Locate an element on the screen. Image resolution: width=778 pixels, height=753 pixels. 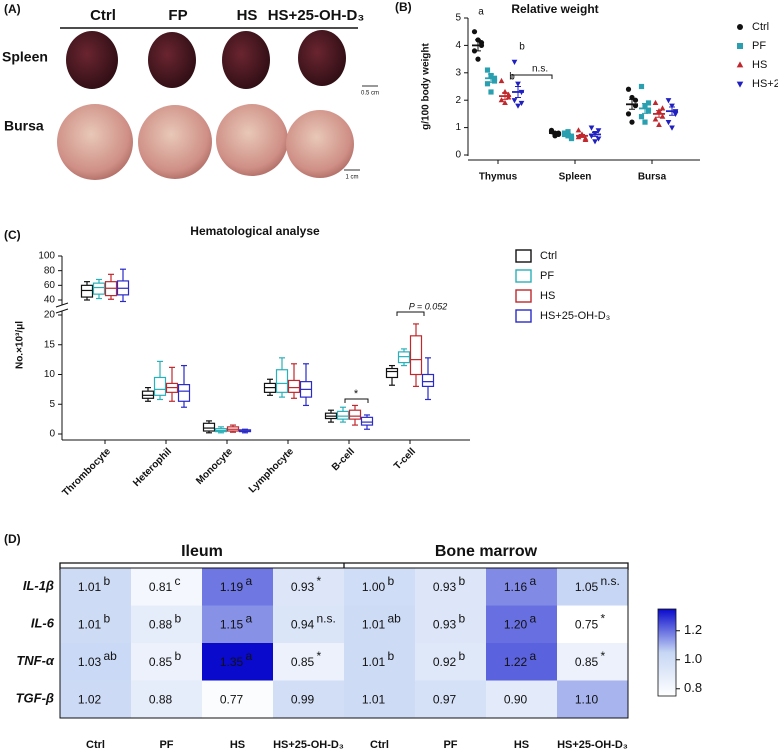
scale-label: 1 cm is located at coordinates (351, 178).